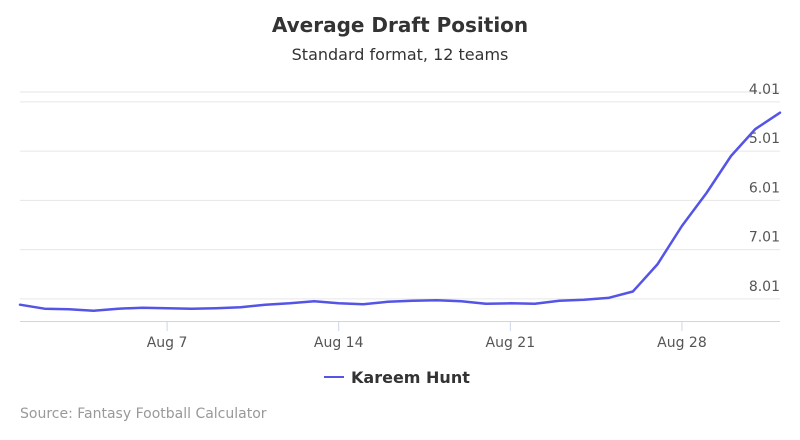  What do you see at coordinates (764, 287) in the screenshot?
I see `y-tick-label: 8.01` at bounding box center [764, 287].